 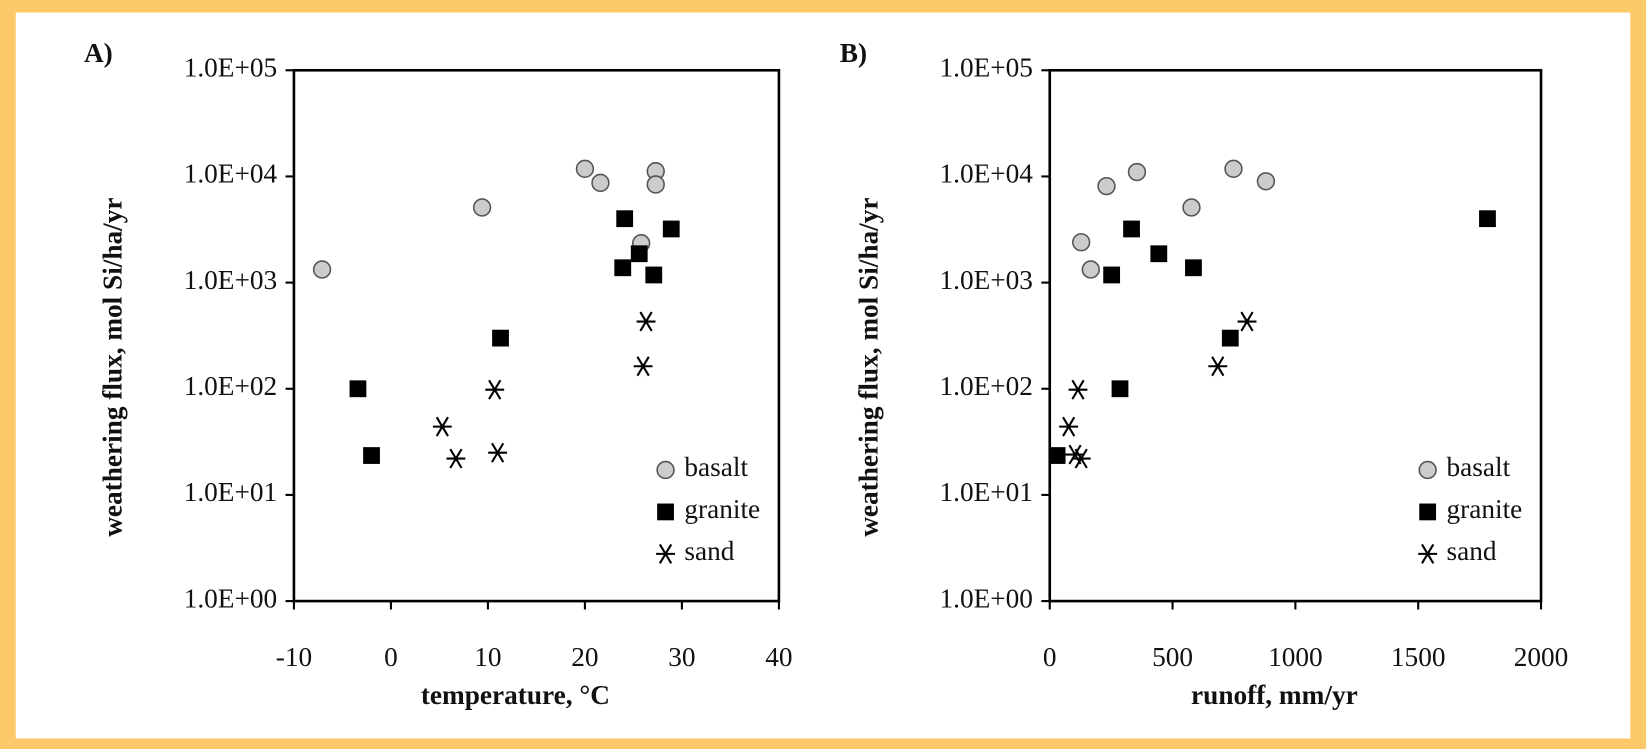 What do you see at coordinates (681, 657) in the screenshot?
I see `x-tick-label: 30` at bounding box center [681, 657].